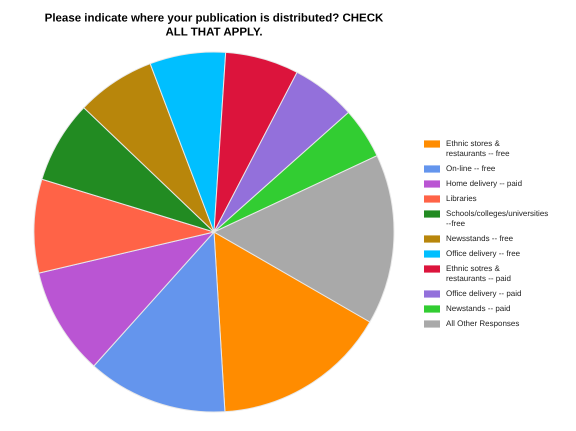 The image size is (576, 431). Describe the element at coordinates (484, 293) in the screenshot. I see `legend-label: Office delivery -- paid` at that location.